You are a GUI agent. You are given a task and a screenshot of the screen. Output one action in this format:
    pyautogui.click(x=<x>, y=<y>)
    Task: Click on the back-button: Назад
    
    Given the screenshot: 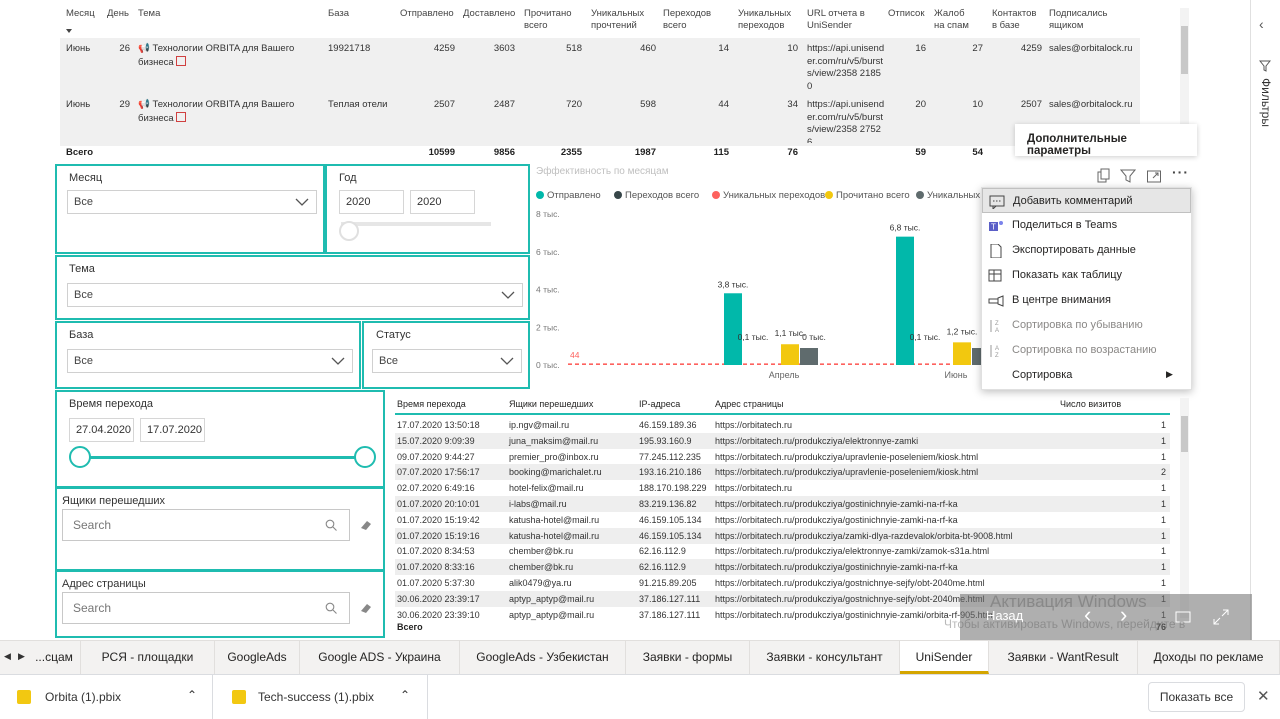 What is the action you would take?
    pyautogui.click(x=1005, y=615)
    